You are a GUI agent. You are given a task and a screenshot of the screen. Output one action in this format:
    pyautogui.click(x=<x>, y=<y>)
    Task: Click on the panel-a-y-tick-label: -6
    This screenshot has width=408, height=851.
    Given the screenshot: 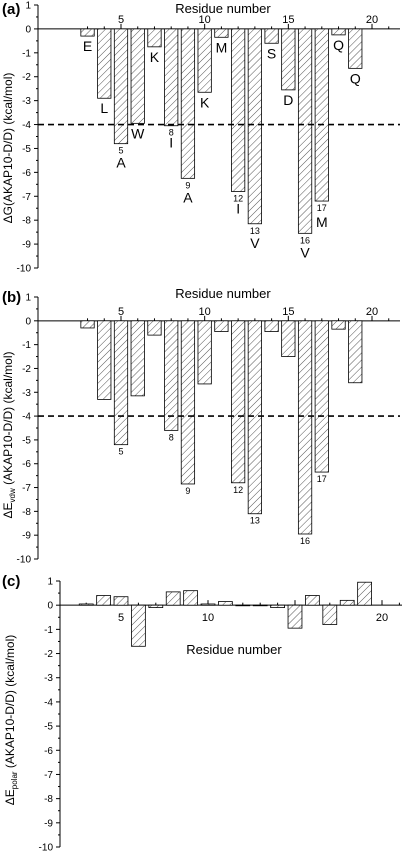 What is the action you would take?
    pyautogui.click(x=26, y=173)
    